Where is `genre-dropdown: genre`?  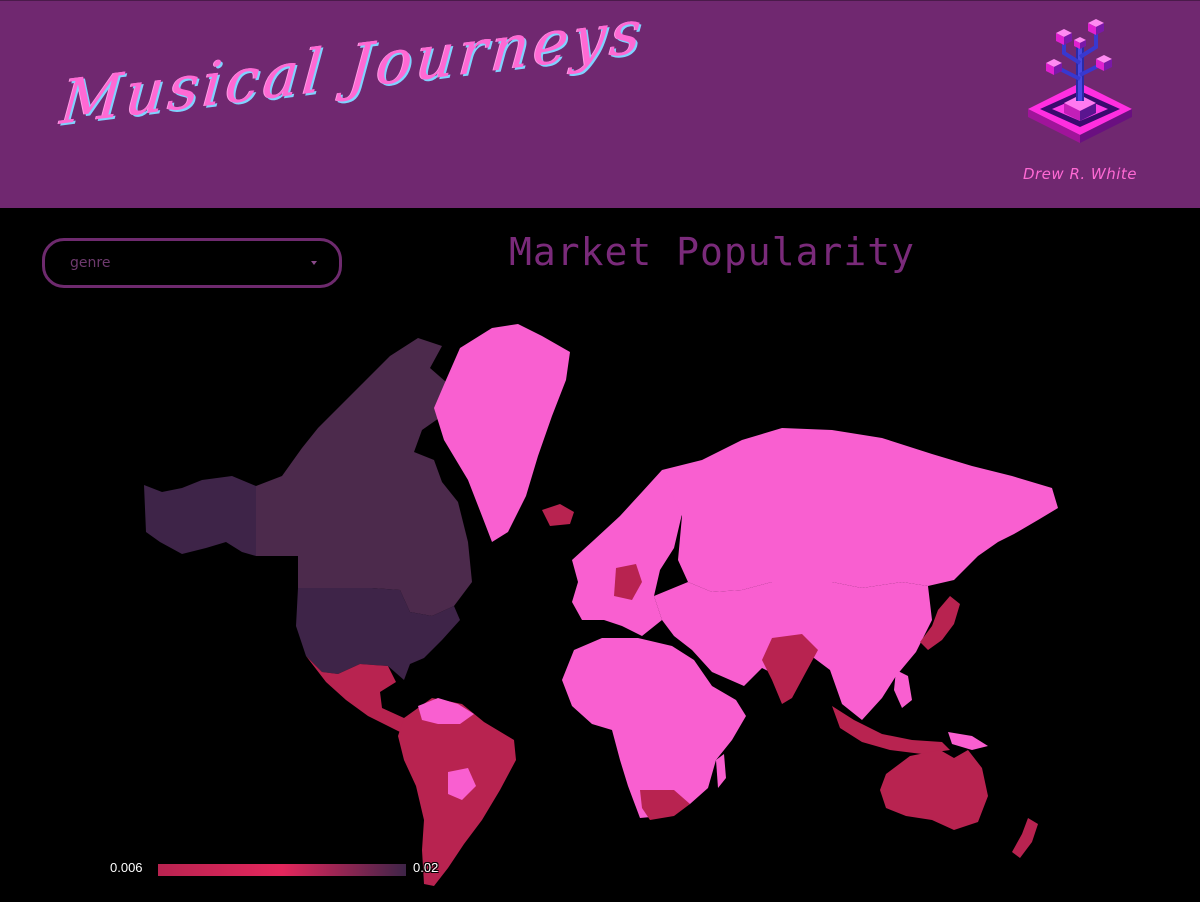
genre-dropdown: genre is located at coordinates (192, 263).